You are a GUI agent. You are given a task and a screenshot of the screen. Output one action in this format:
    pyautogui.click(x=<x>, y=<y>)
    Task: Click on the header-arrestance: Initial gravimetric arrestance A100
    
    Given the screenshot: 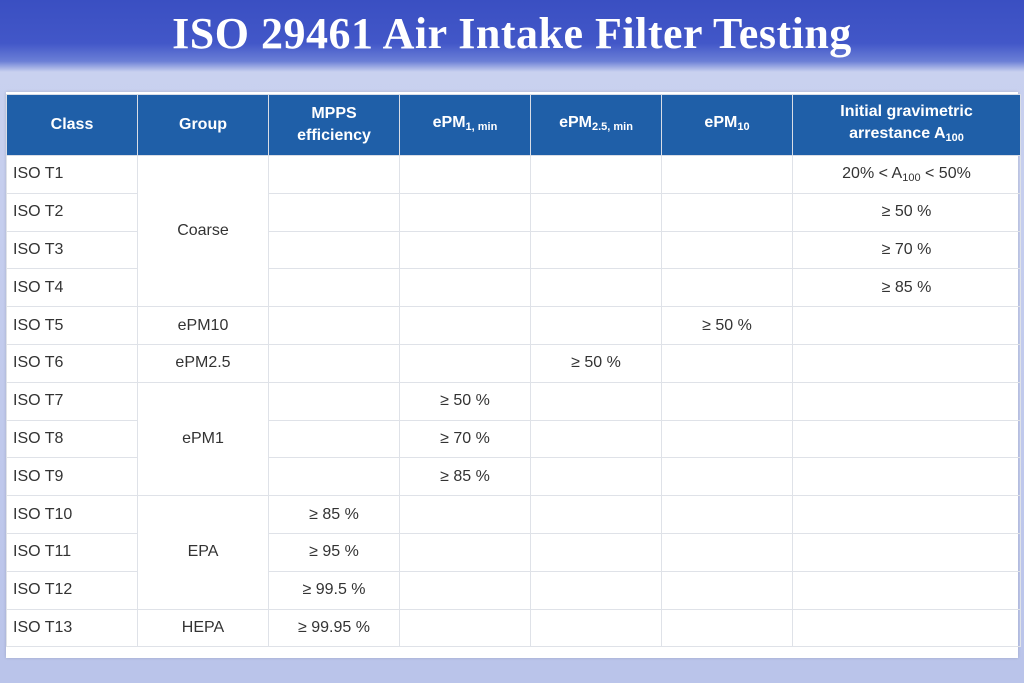 What is the action you would take?
    pyautogui.click(x=906, y=125)
    